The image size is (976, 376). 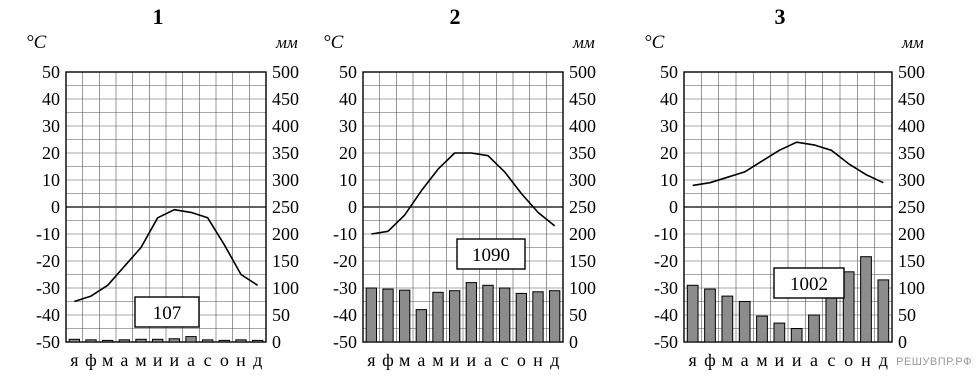 What do you see at coordinates (285, 153) in the screenshot?
I see `precip-tick-label: 350` at bounding box center [285, 153].